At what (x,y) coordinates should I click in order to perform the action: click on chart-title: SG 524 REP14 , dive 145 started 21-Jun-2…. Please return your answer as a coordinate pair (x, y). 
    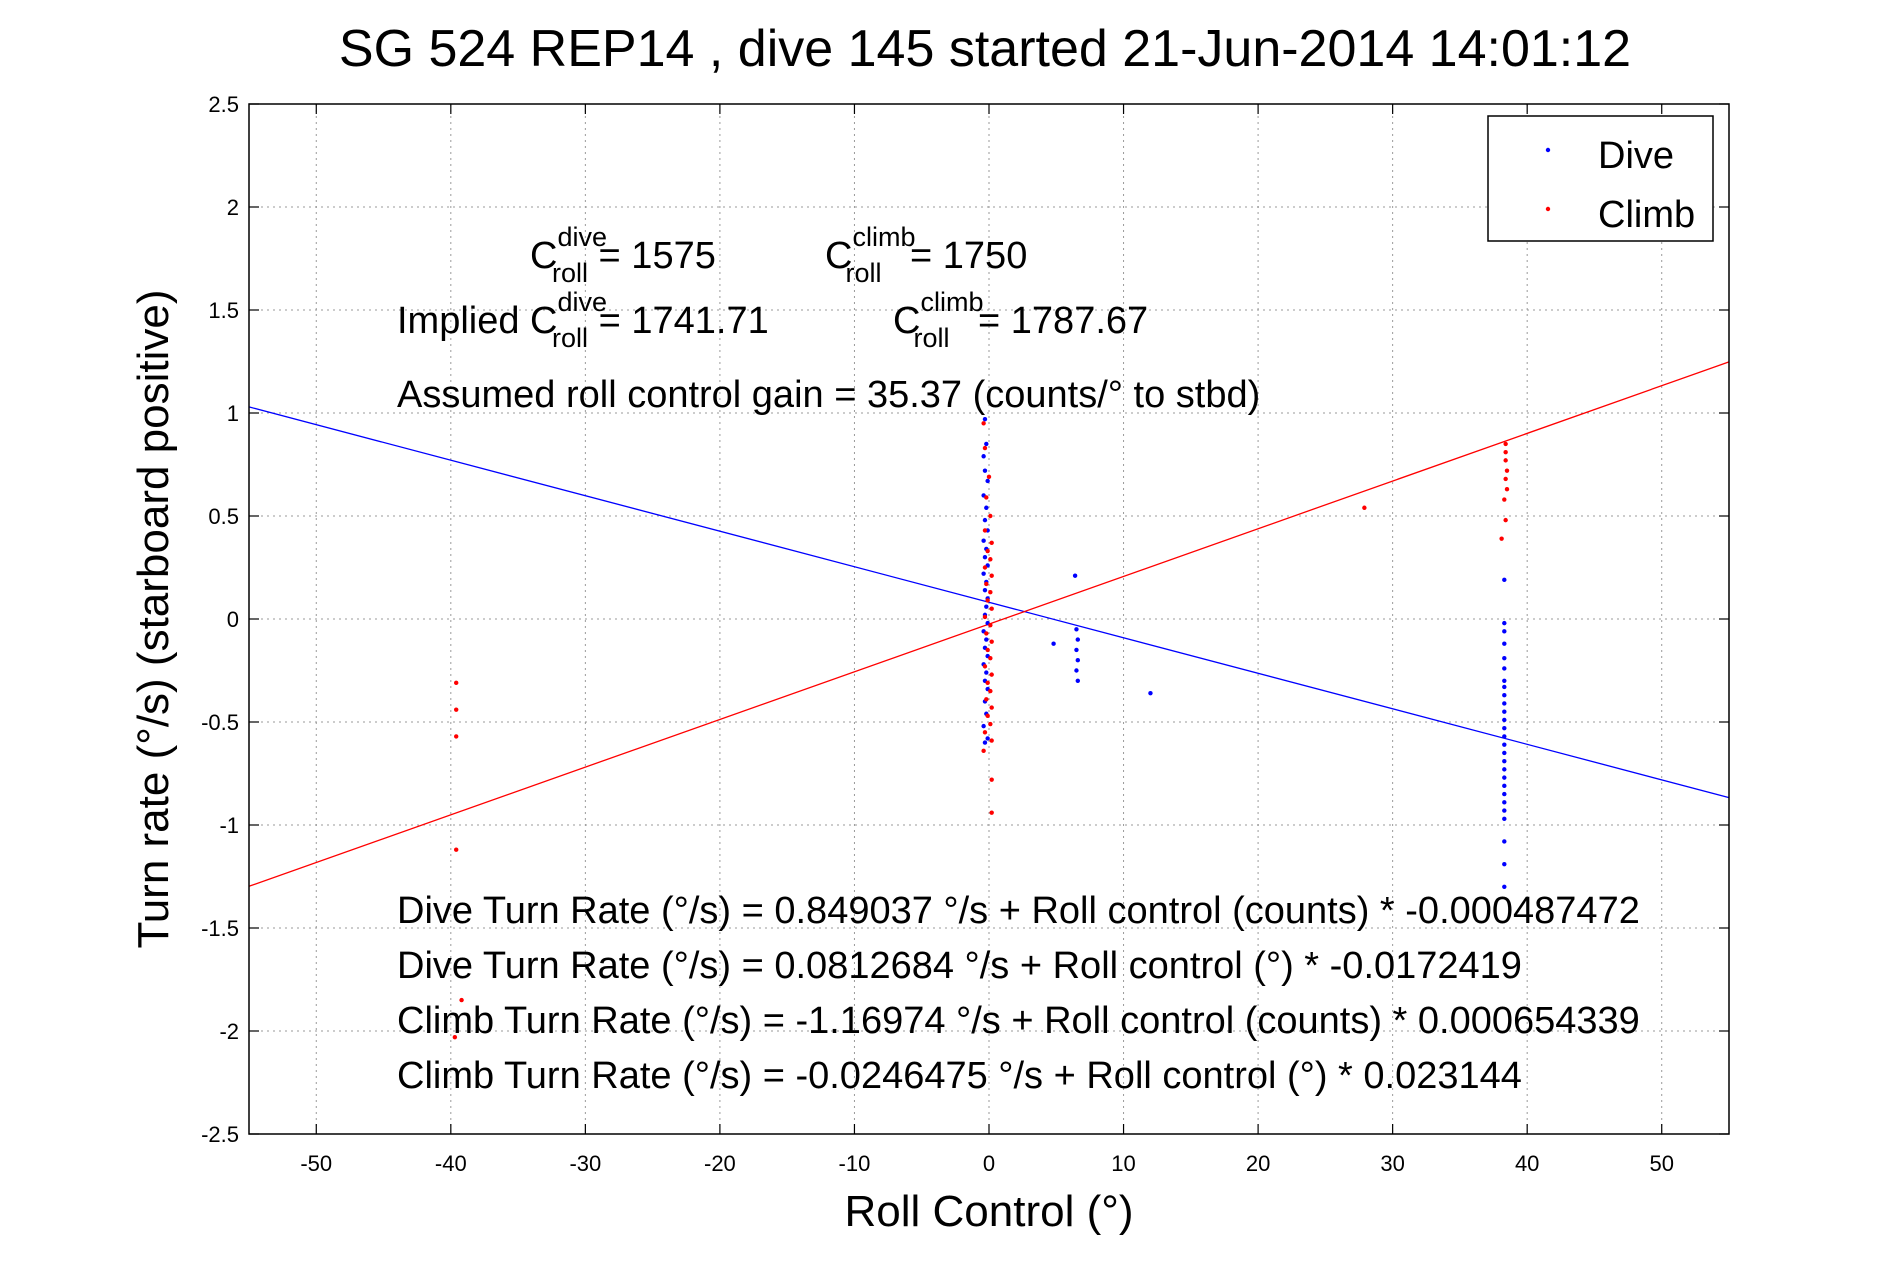
    Looking at the image, I should click on (985, 49).